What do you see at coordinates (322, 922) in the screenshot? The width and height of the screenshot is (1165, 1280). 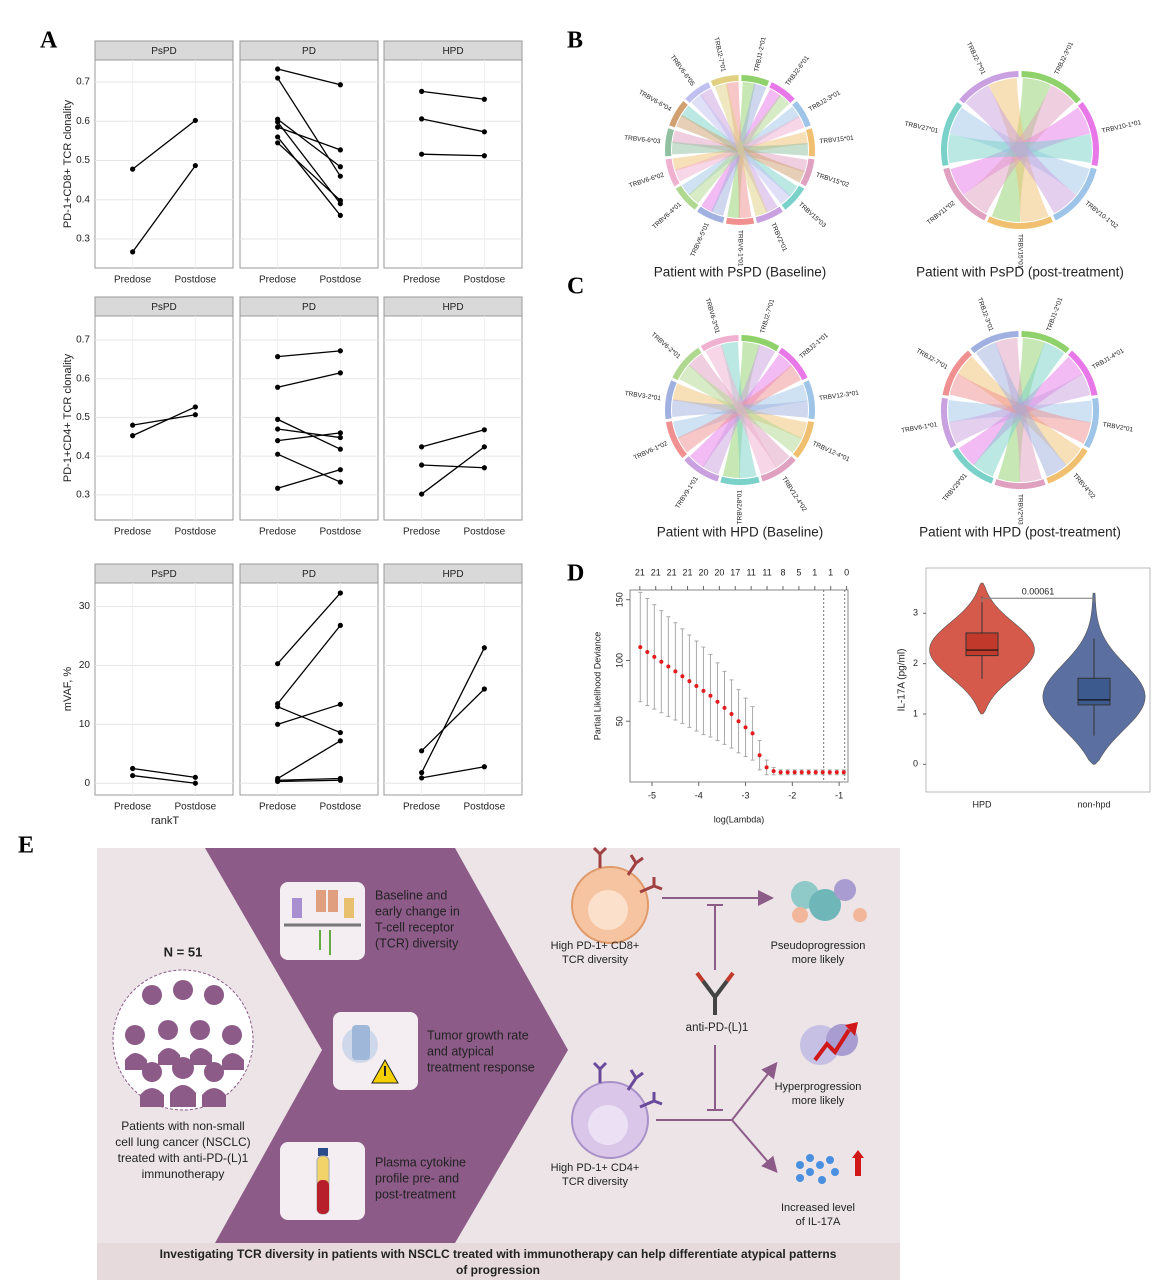 I see `receptor-icon` at bounding box center [322, 922].